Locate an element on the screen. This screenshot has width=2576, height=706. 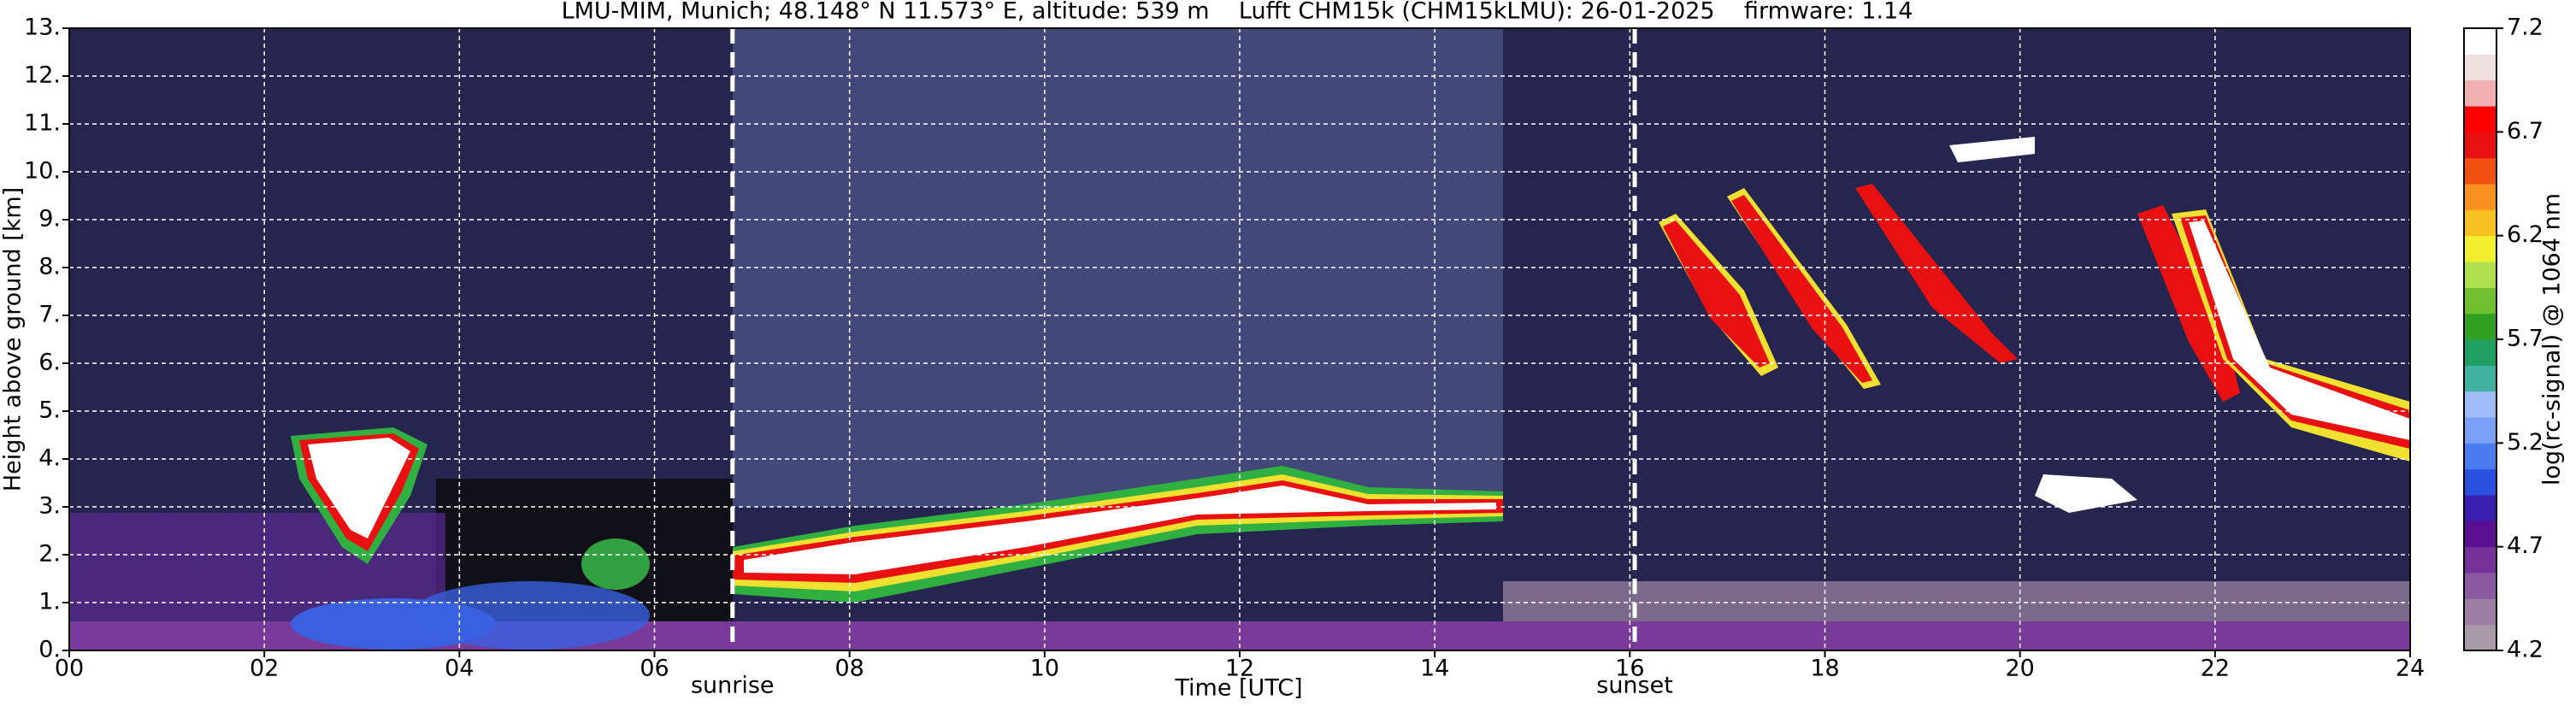
y-tick-label: 3. is located at coordinates (49, 506).